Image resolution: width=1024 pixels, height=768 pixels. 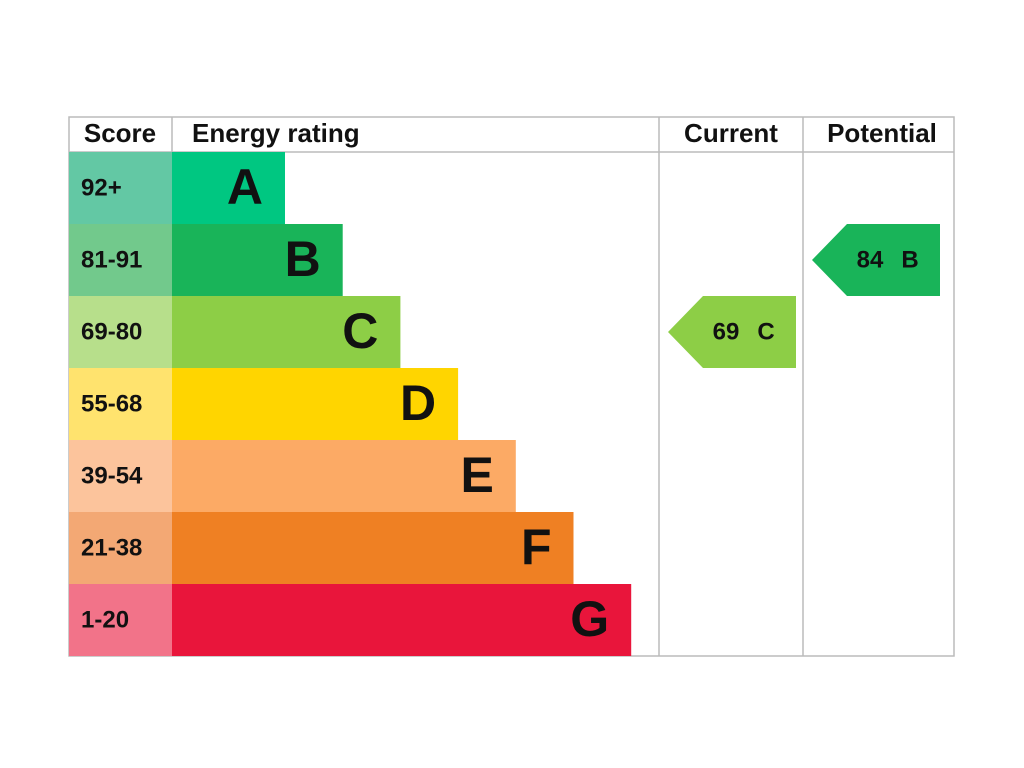 What do you see at coordinates (303, 259) in the screenshot?
I see `rating-letter: B` at bounding box center [303, 259].